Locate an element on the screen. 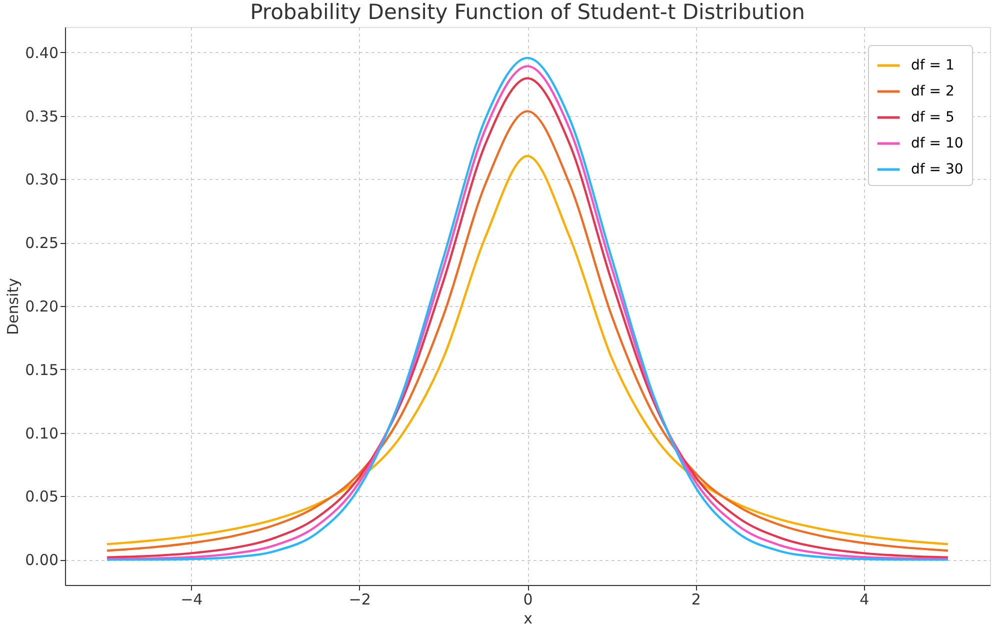  legend-label: df = 30 is located at coordinates (937, 170).